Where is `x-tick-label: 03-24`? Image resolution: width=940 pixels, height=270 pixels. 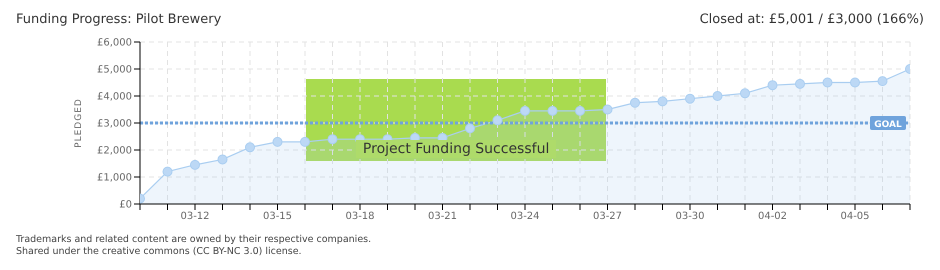 x-tick-label: 03-24 is located at coordinates (525, 216).